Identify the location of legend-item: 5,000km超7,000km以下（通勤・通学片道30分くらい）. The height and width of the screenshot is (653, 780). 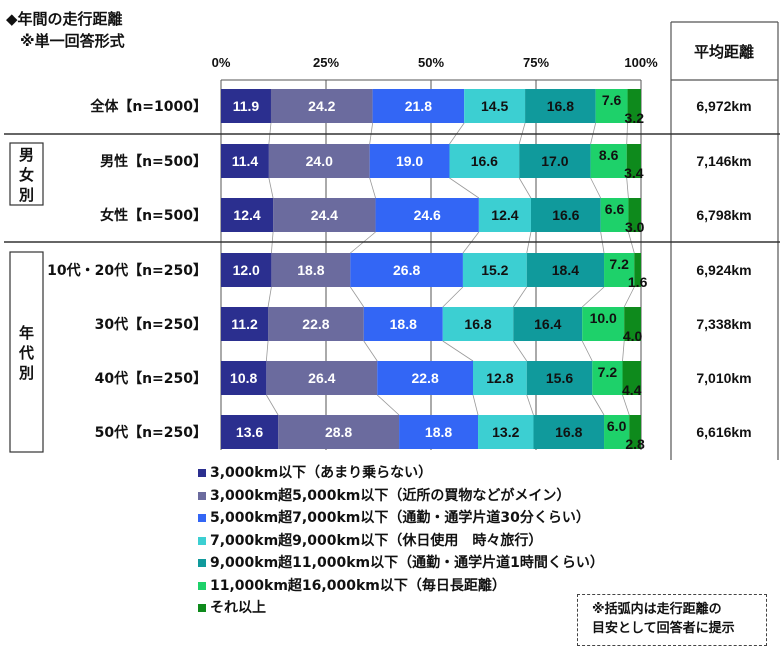
(401, 518).